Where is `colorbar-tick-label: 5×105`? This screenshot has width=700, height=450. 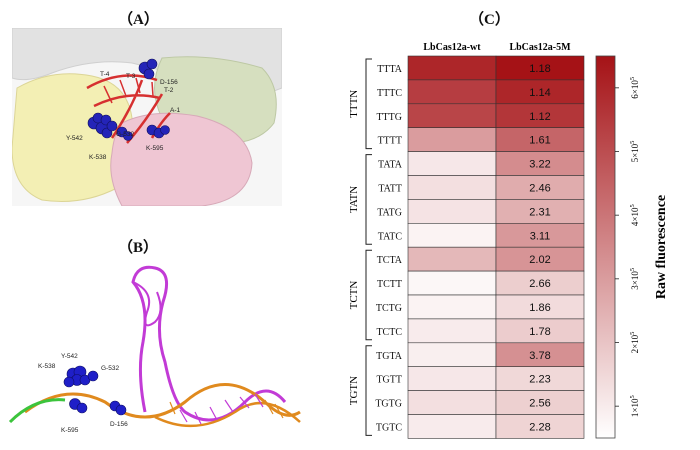
colorbar-tick-label: 5×105 is located at coordinates (634, 152).